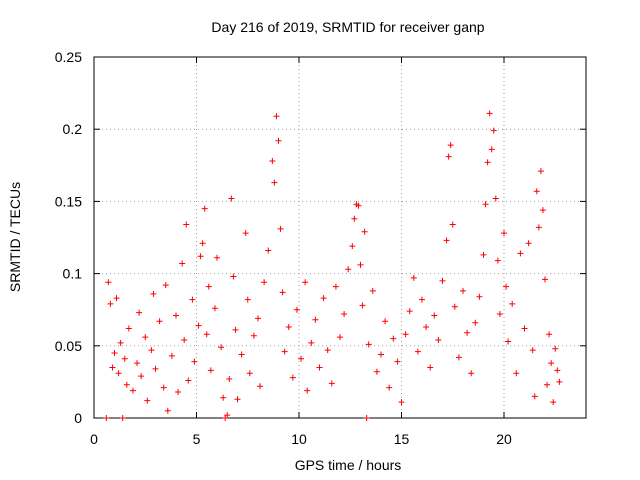 The height and width of the screenshot is (480, 640). What do you see at coordinates (68, 57) in the screenshot?
I see `y-tick-label: 0.25` at bounding box center [68, 57].